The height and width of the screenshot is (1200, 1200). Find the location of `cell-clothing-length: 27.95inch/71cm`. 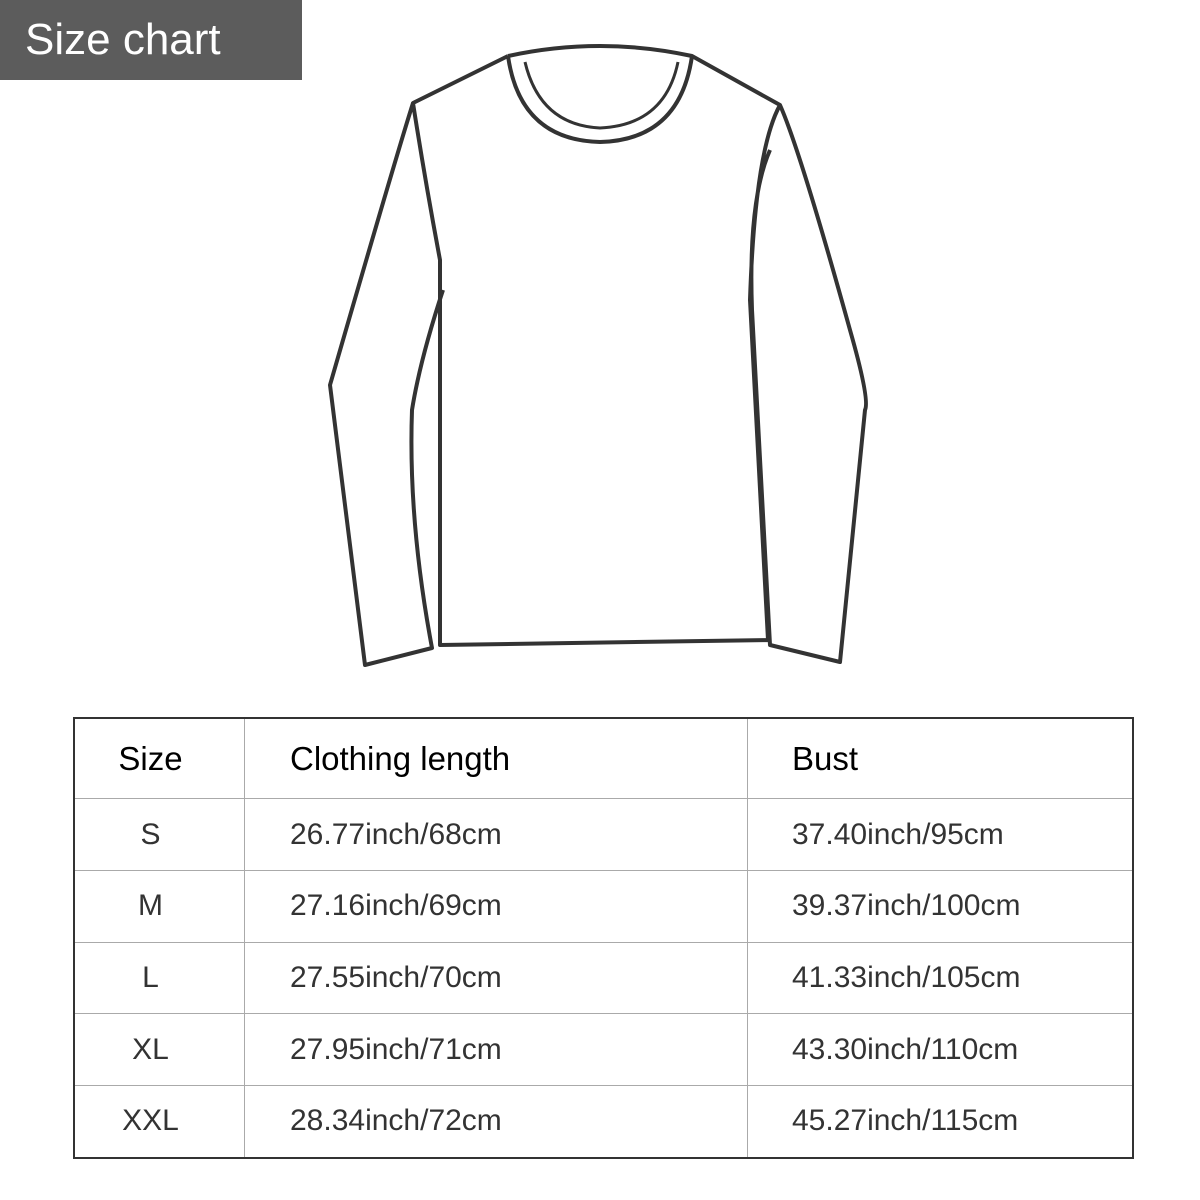

cell-clothing-length: 27.95inch/71cm is located at coordinates (496, 1049).